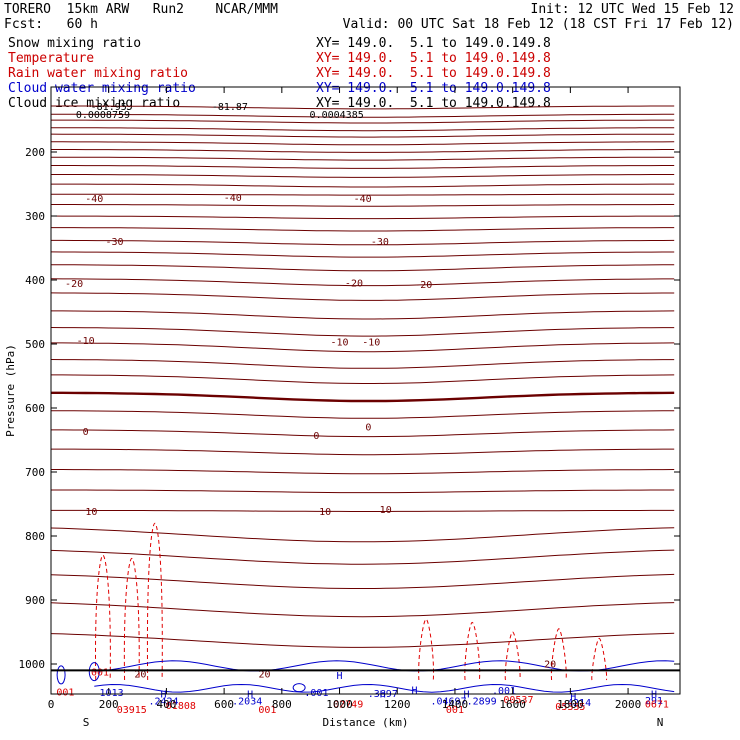 This screenshot has height=740, width=740. I want to click on extremum-label: .2424, so click(163, 701).